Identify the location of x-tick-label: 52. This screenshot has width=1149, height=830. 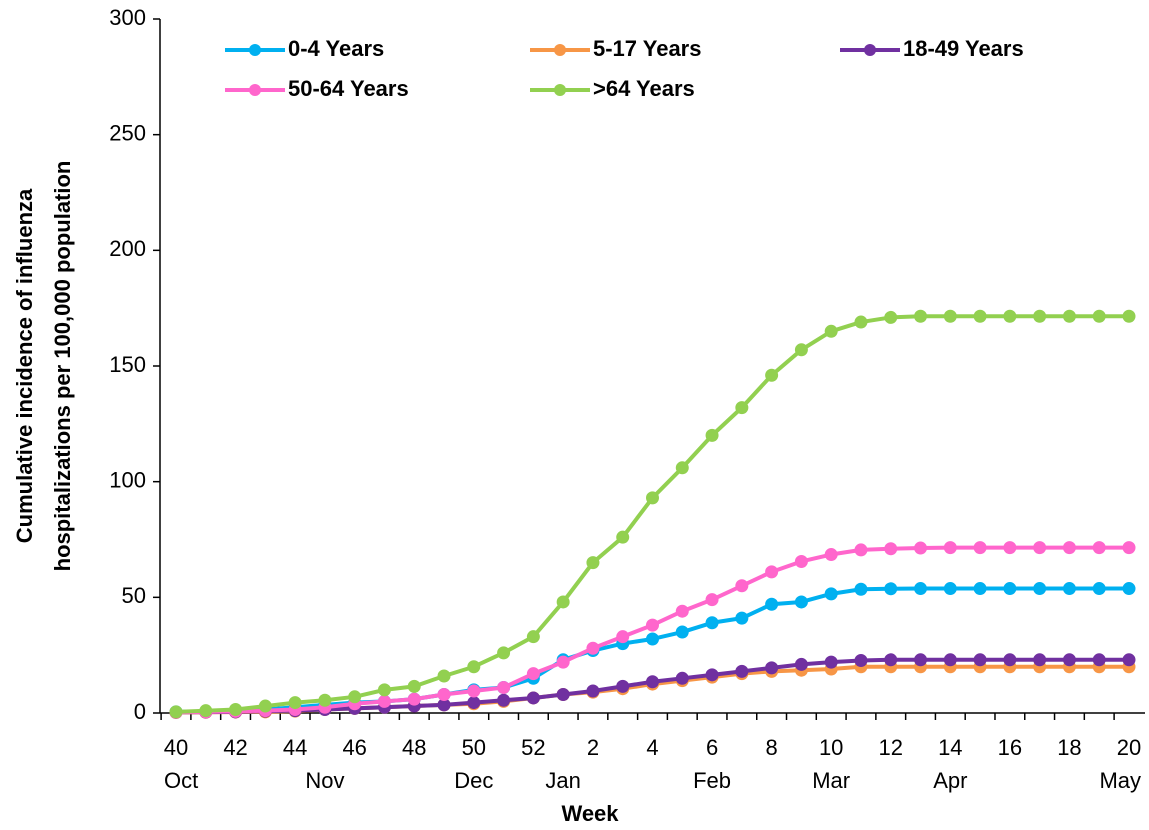
(533, 747).